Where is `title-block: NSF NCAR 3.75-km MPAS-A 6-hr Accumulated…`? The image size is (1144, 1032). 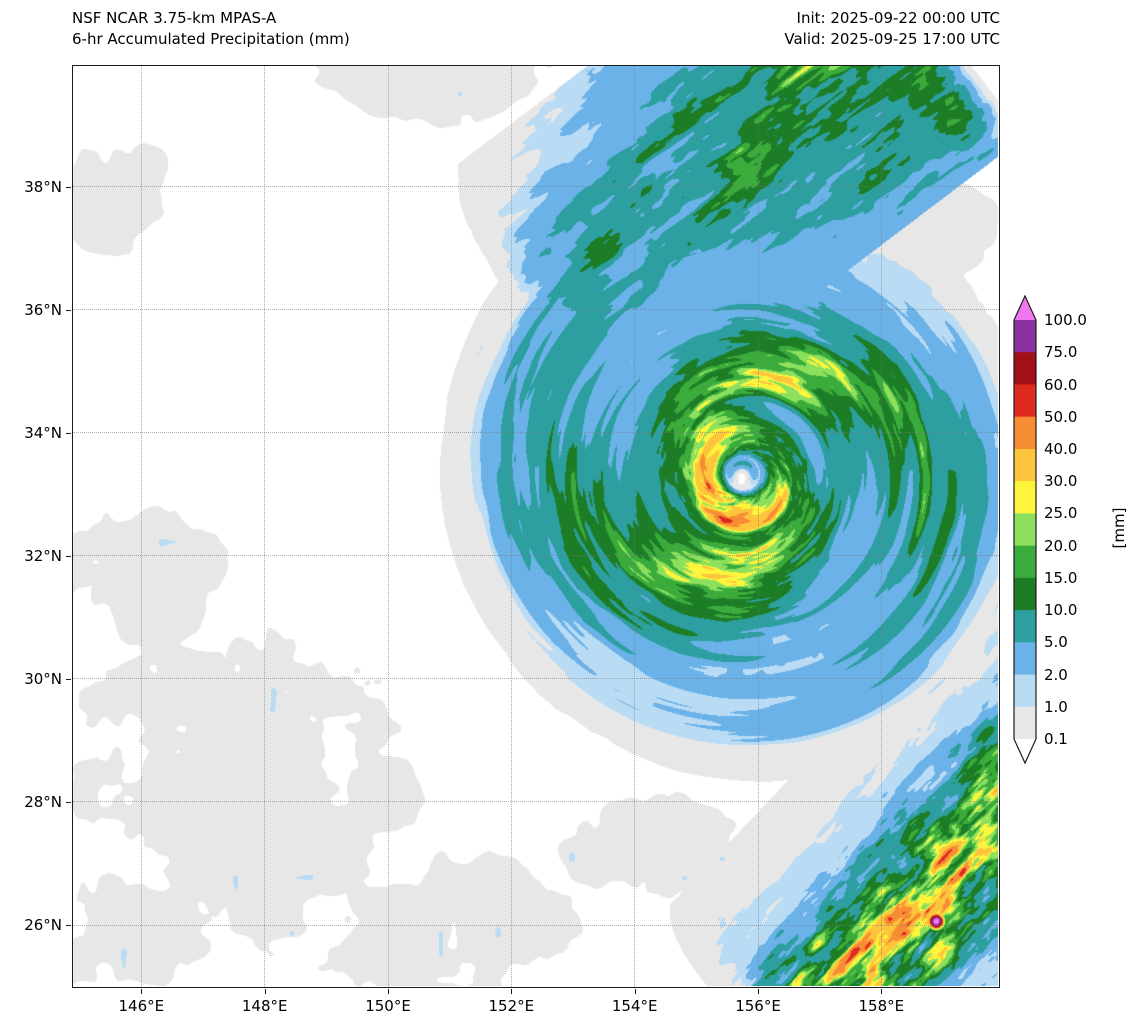 title-block: NSF NCAR 3.75-km MPAS-A 6-hr Accumulated… is located at coordinates (211, 29).